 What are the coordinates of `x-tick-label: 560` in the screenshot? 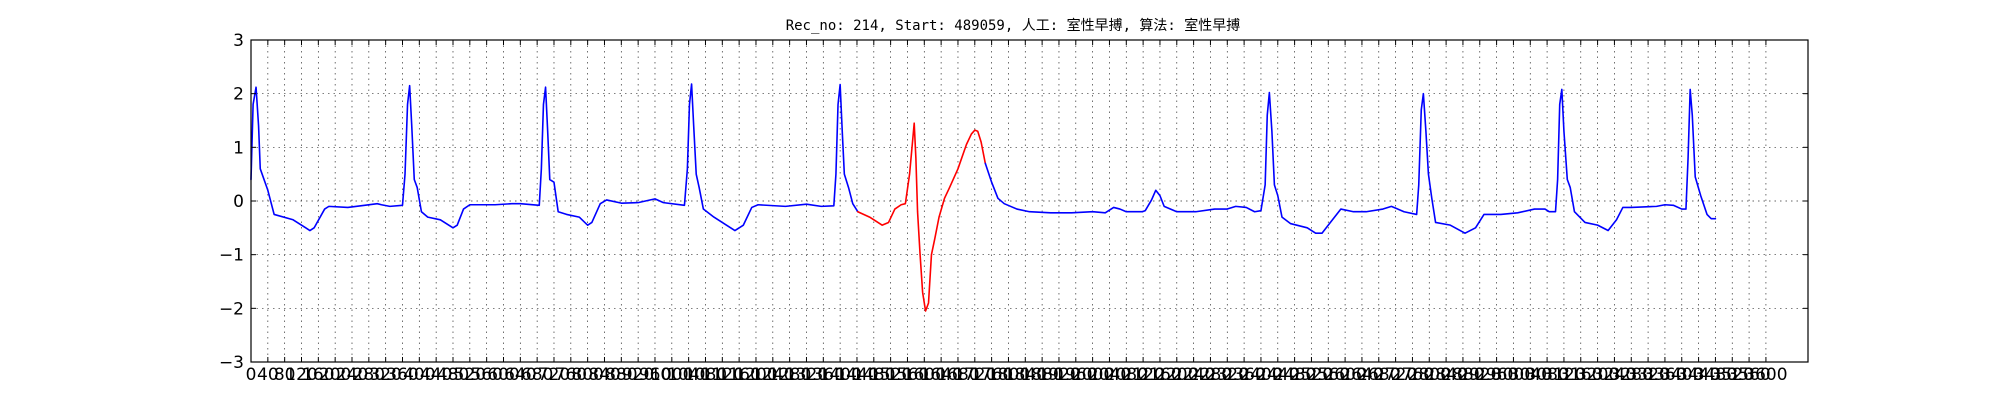 It's located at (486, 375).